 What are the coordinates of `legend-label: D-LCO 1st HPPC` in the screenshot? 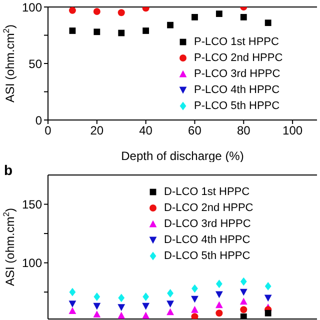 It's located at (207, 192).